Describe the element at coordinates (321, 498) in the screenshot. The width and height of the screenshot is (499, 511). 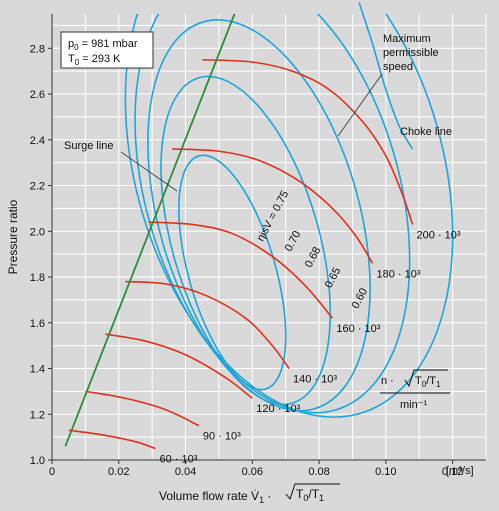
I see `x-axis-sqrt-sub1: 1` at that location.